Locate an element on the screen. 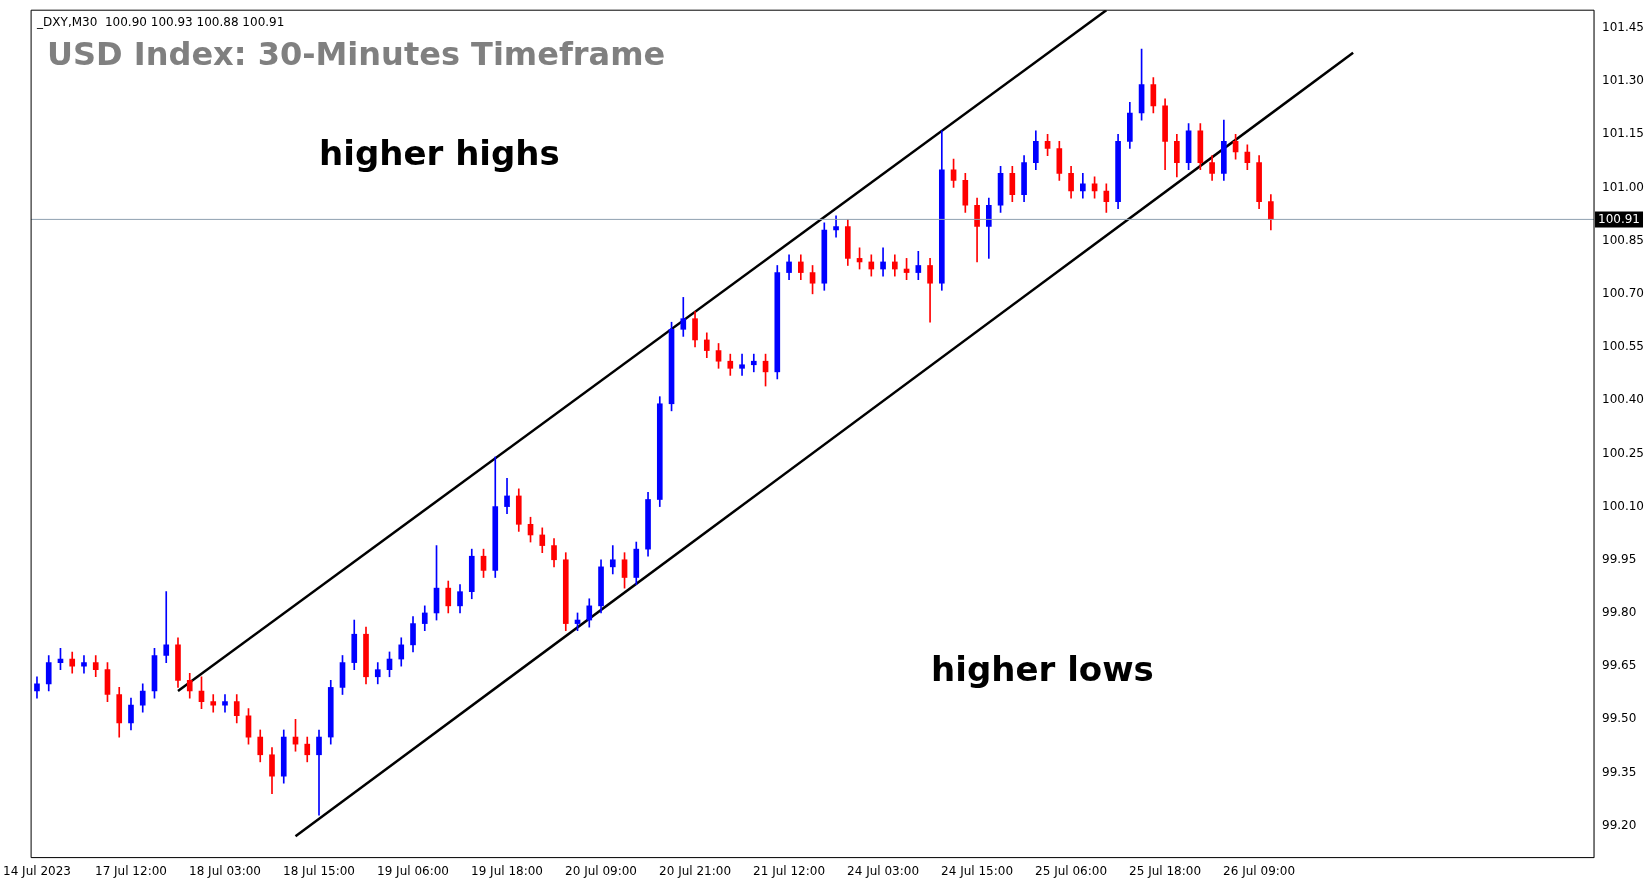 The height and width of the screenshot is (884, 1649). y-tick-label: 99.65 is located at coordinates (1619, 665).